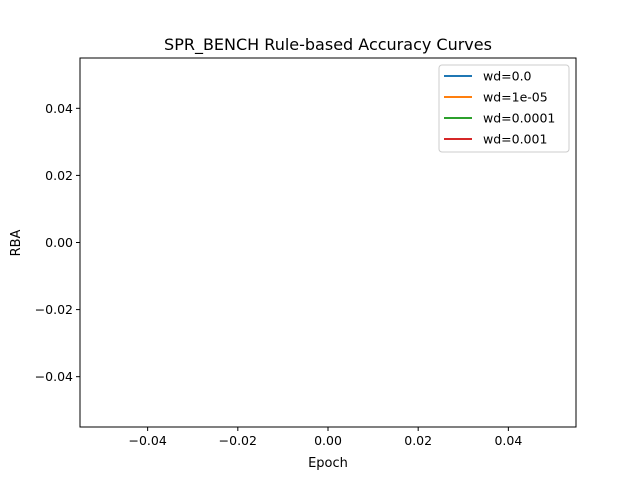  Describe the element at coordinates (54, 376) in the screenshot. I see `y-tick-label: −0.04` at that location.